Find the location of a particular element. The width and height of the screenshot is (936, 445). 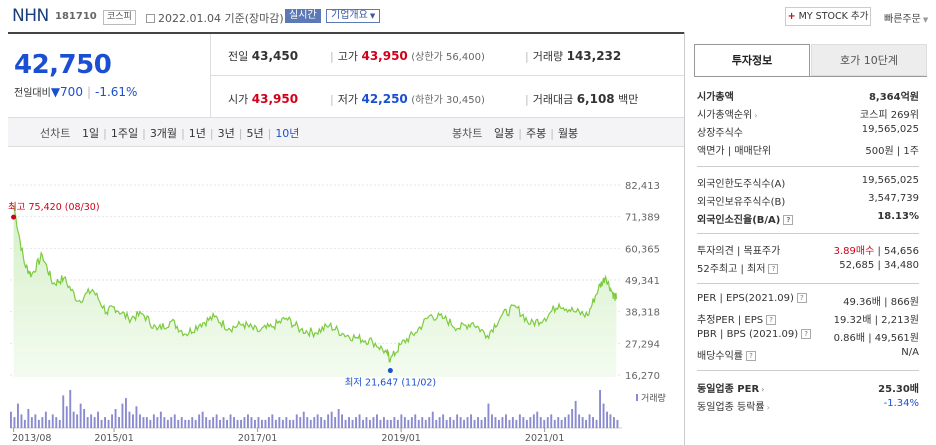

info-row-label: 액면가 | 매매단위 is located at coordinates (734, 151).